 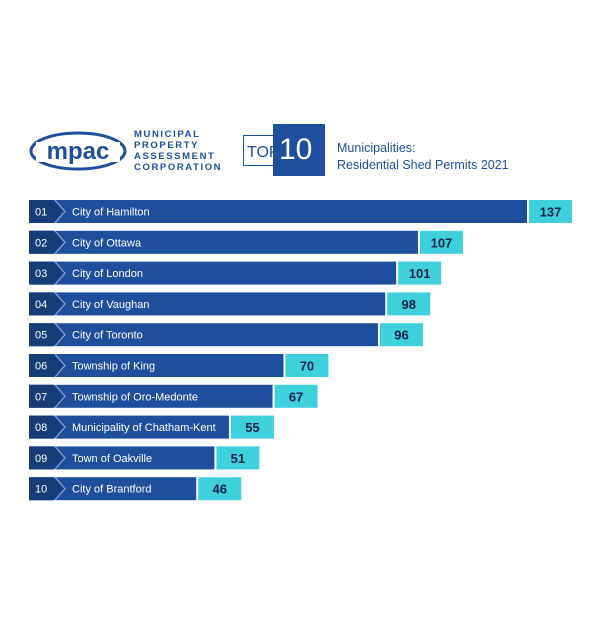 What do you see at coordinates (41, 428) in the screenshot?
I see `rank-label: 08` at bounding box center [41, 428].